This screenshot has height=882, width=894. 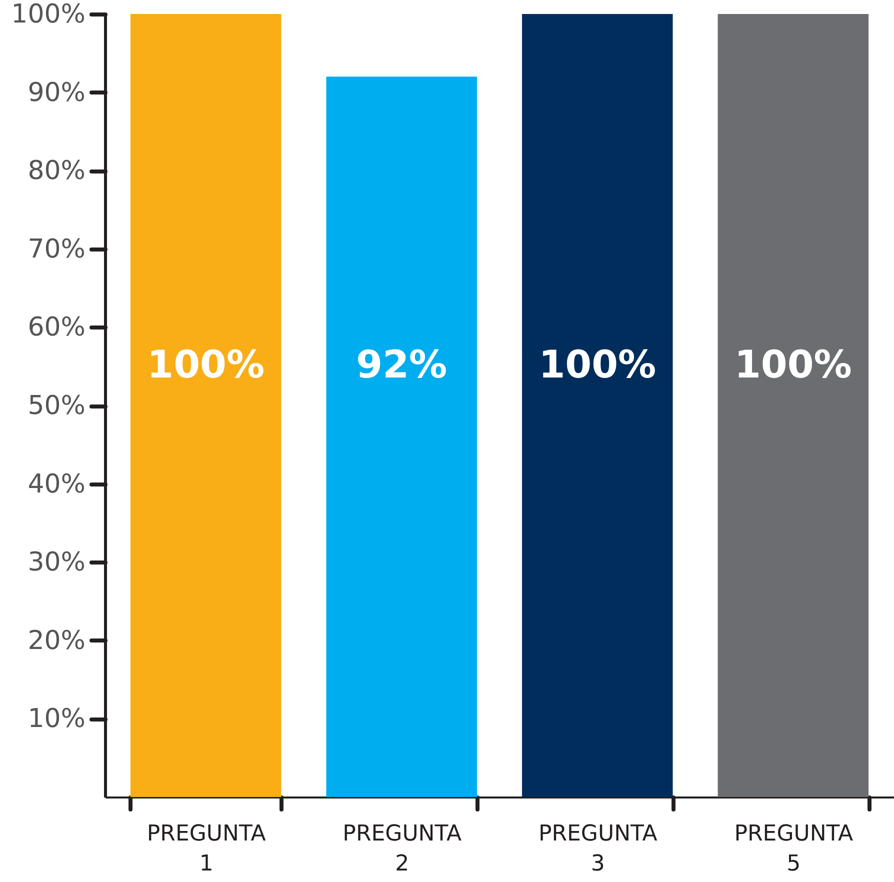 I want to click on y-tick-label: 10%, so click(x=57, y=719).